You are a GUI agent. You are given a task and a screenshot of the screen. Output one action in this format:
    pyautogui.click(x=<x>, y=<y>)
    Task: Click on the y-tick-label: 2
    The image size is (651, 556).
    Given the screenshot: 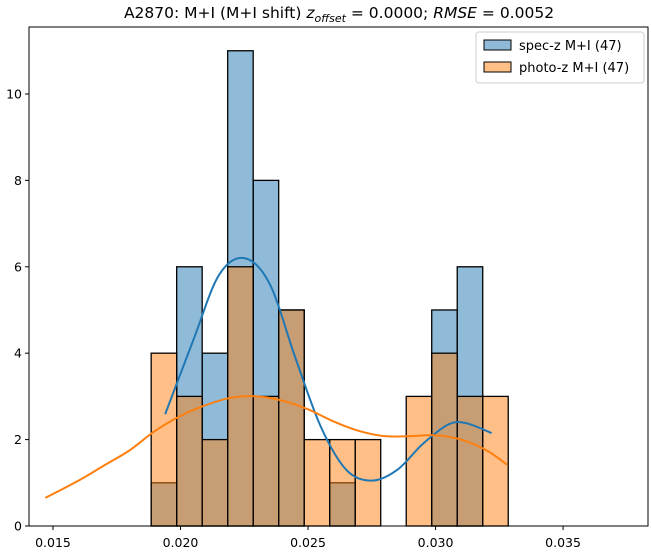 What is the action you would take?
    pyautogui.click(x=18, y=439)
    